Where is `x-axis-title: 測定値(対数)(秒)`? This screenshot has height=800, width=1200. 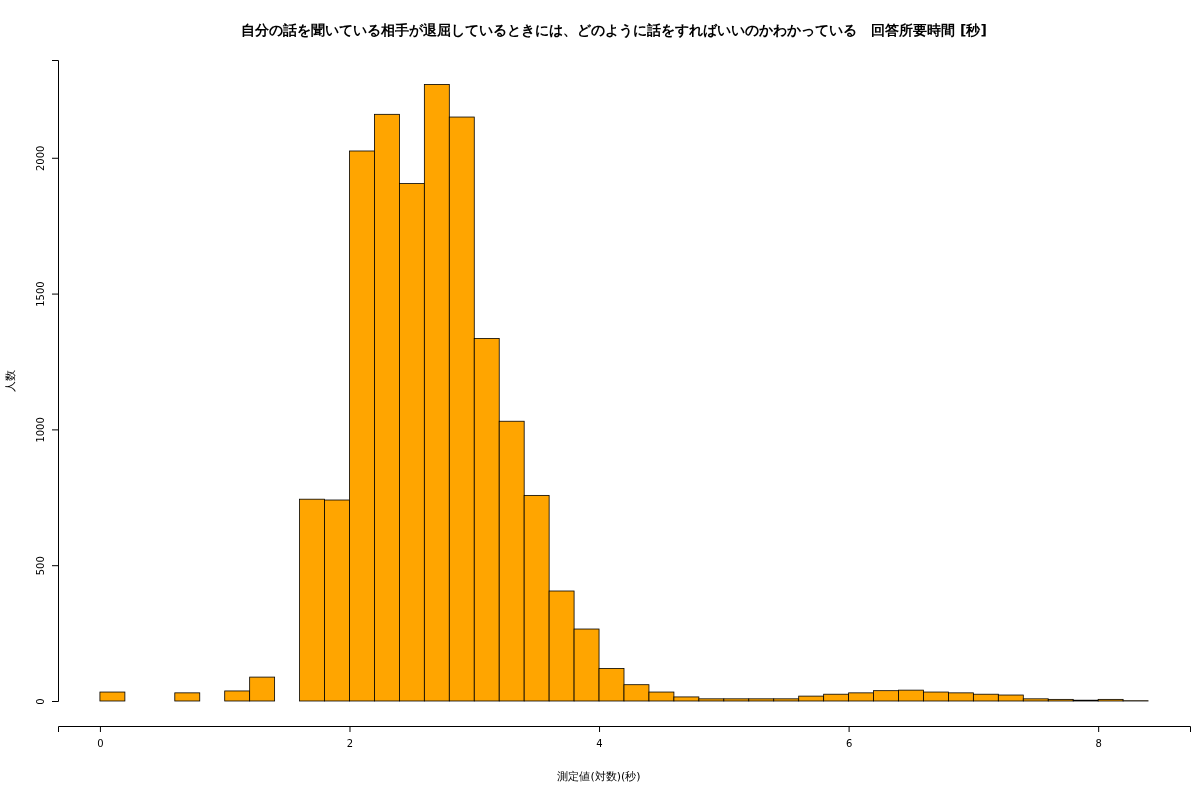 x-axis-title: 測定値(対数)(秒) is located at coordinates (599, 776).